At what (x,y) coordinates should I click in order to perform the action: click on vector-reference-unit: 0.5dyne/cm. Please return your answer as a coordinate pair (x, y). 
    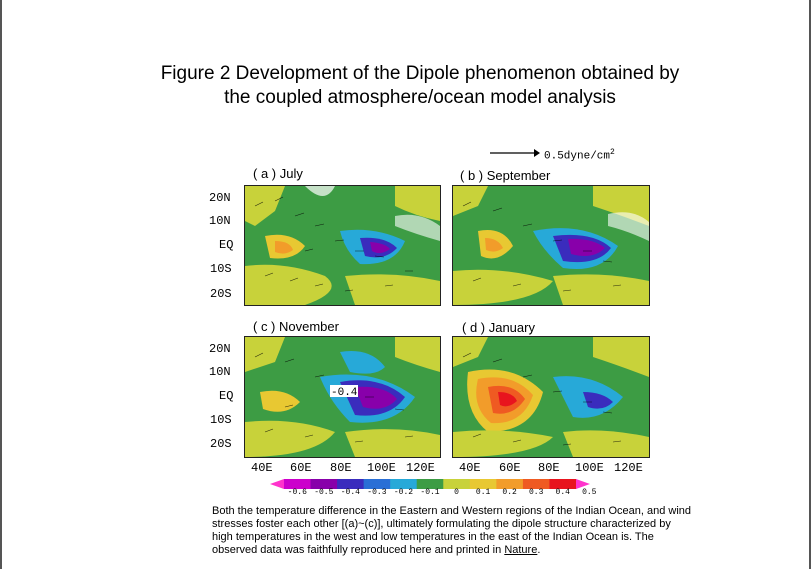
    Looking at the image, I should click on (577, 156).